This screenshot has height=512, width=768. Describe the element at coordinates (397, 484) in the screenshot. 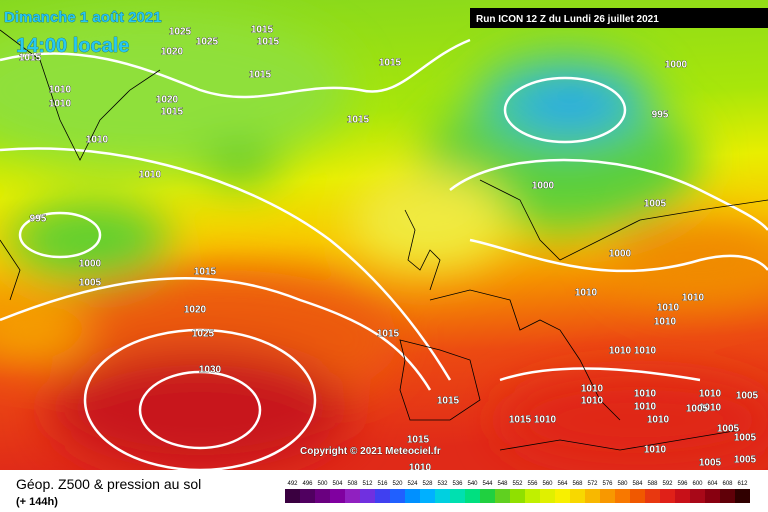

I see `scale-label: 520` at that location.